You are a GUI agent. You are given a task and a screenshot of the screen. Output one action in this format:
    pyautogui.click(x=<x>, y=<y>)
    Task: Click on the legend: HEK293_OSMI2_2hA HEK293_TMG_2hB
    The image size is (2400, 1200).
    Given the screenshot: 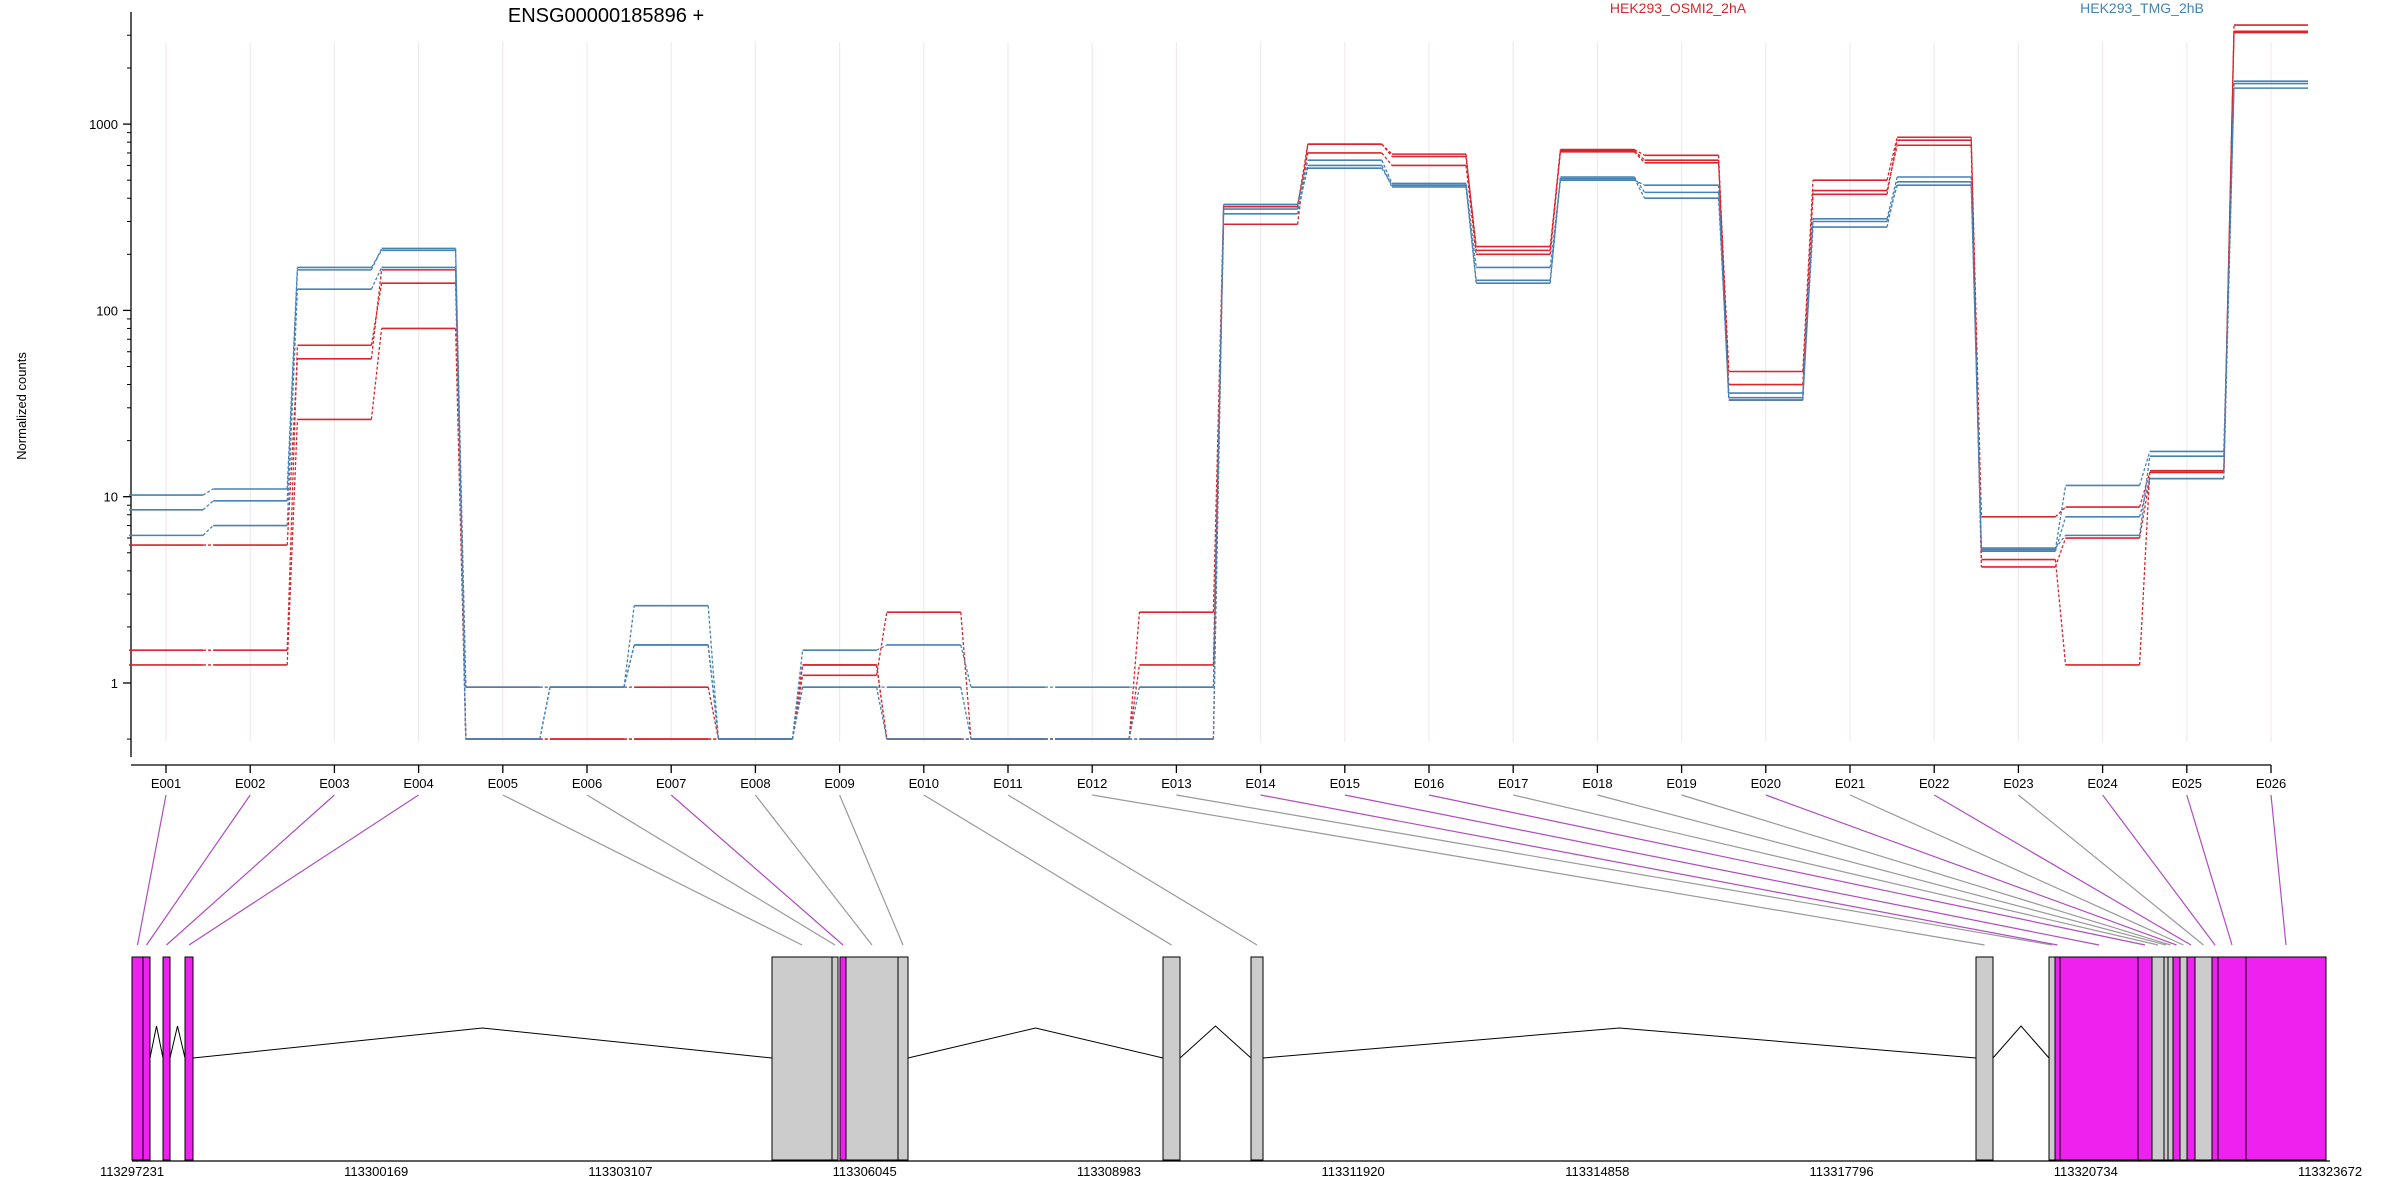 What is the action you would take?
    pyautogui.click(x=1907, y=8)
    